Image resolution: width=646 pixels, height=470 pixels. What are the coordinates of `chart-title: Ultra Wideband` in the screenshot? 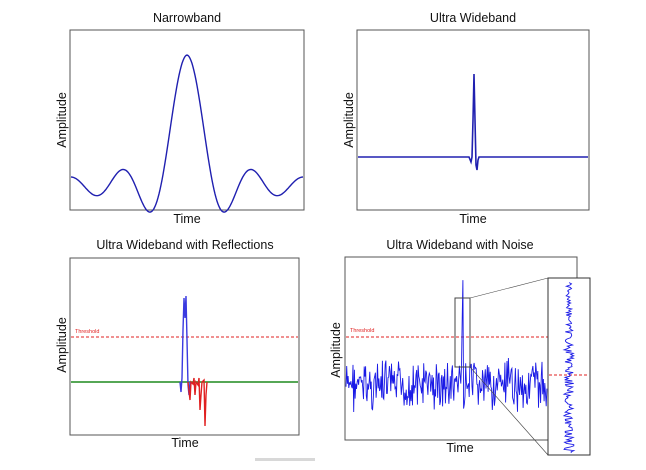 It's located at (473, 18).